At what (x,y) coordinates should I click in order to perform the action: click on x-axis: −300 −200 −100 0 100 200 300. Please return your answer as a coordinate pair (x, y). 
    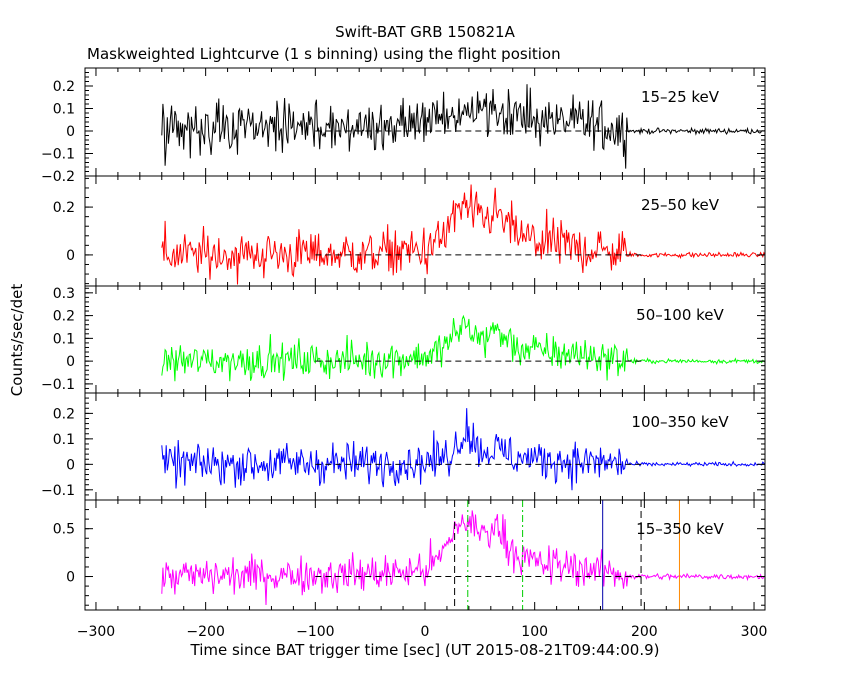
    Looking at the image, I should click on (422, 632).